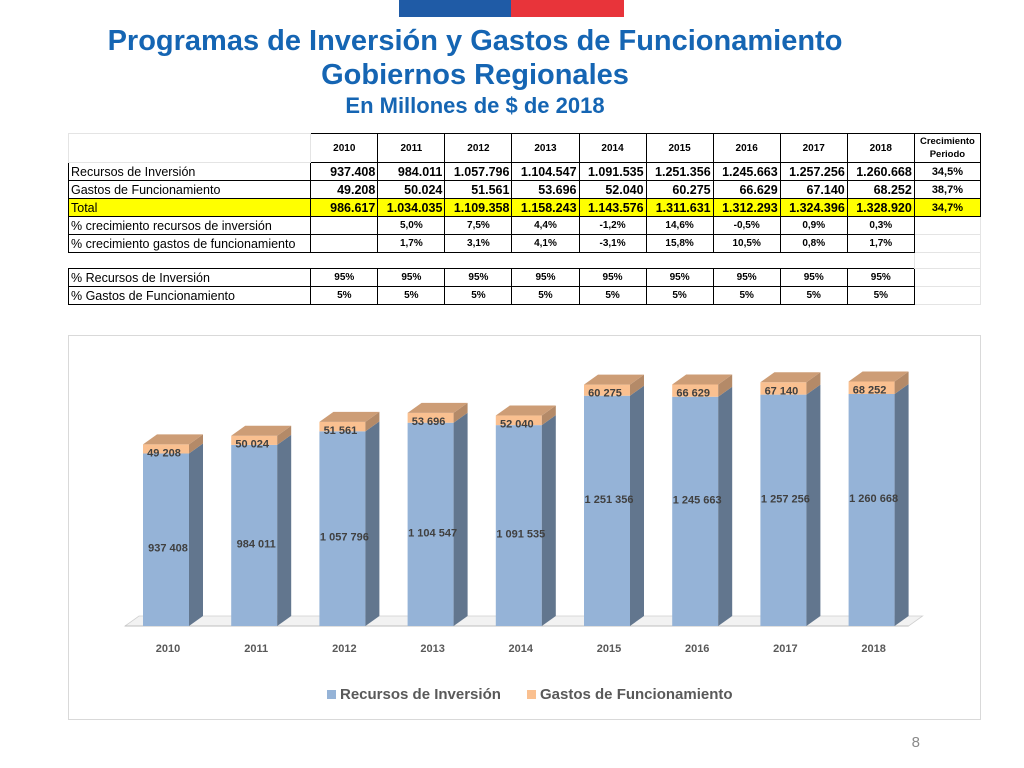  What do you see at coordinates (636, 694) in the screenshot?
I see `legend-label: Gastos de Funcionamiento` at bounding box center [636, 694].